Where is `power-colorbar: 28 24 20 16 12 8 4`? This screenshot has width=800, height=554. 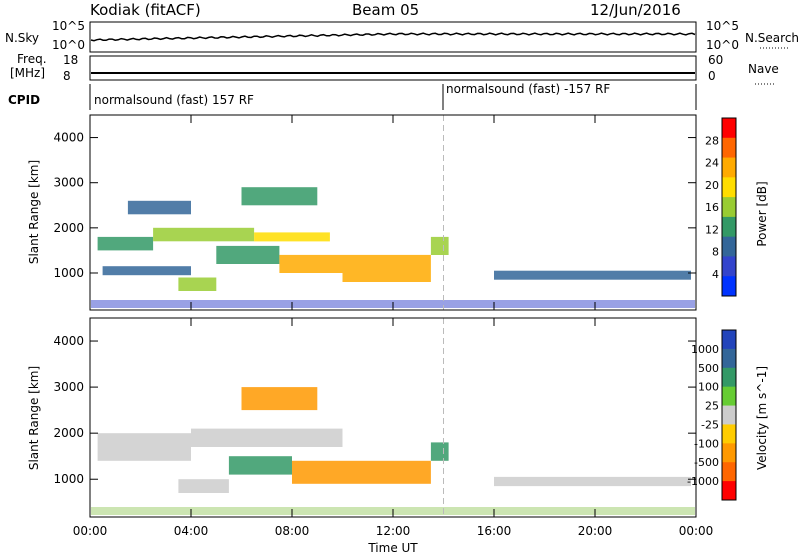 power-colorbar: 28 24 20 16 12 8 4 is located at coordinates (721, 207).